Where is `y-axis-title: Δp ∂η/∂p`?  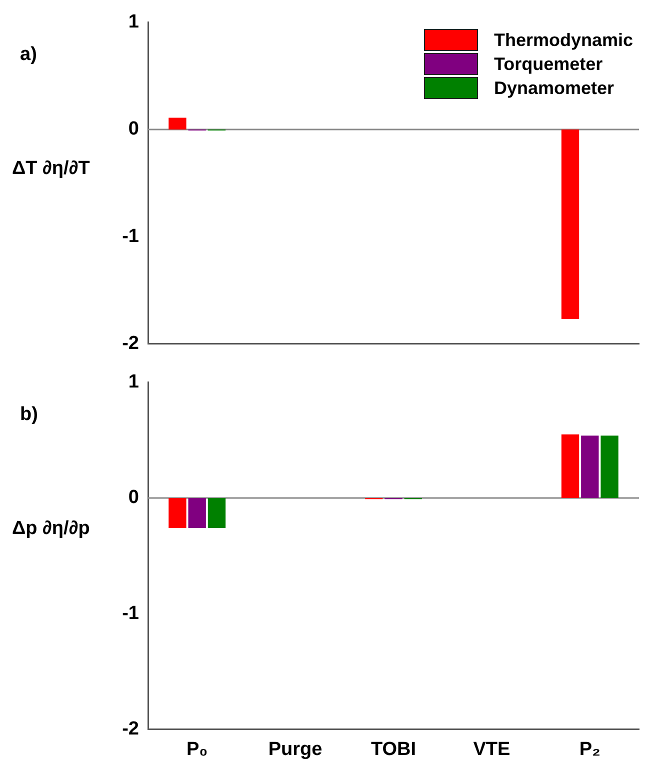
y-axis-title: Δp ∂η/∂p is located at coordinates (51, 529).